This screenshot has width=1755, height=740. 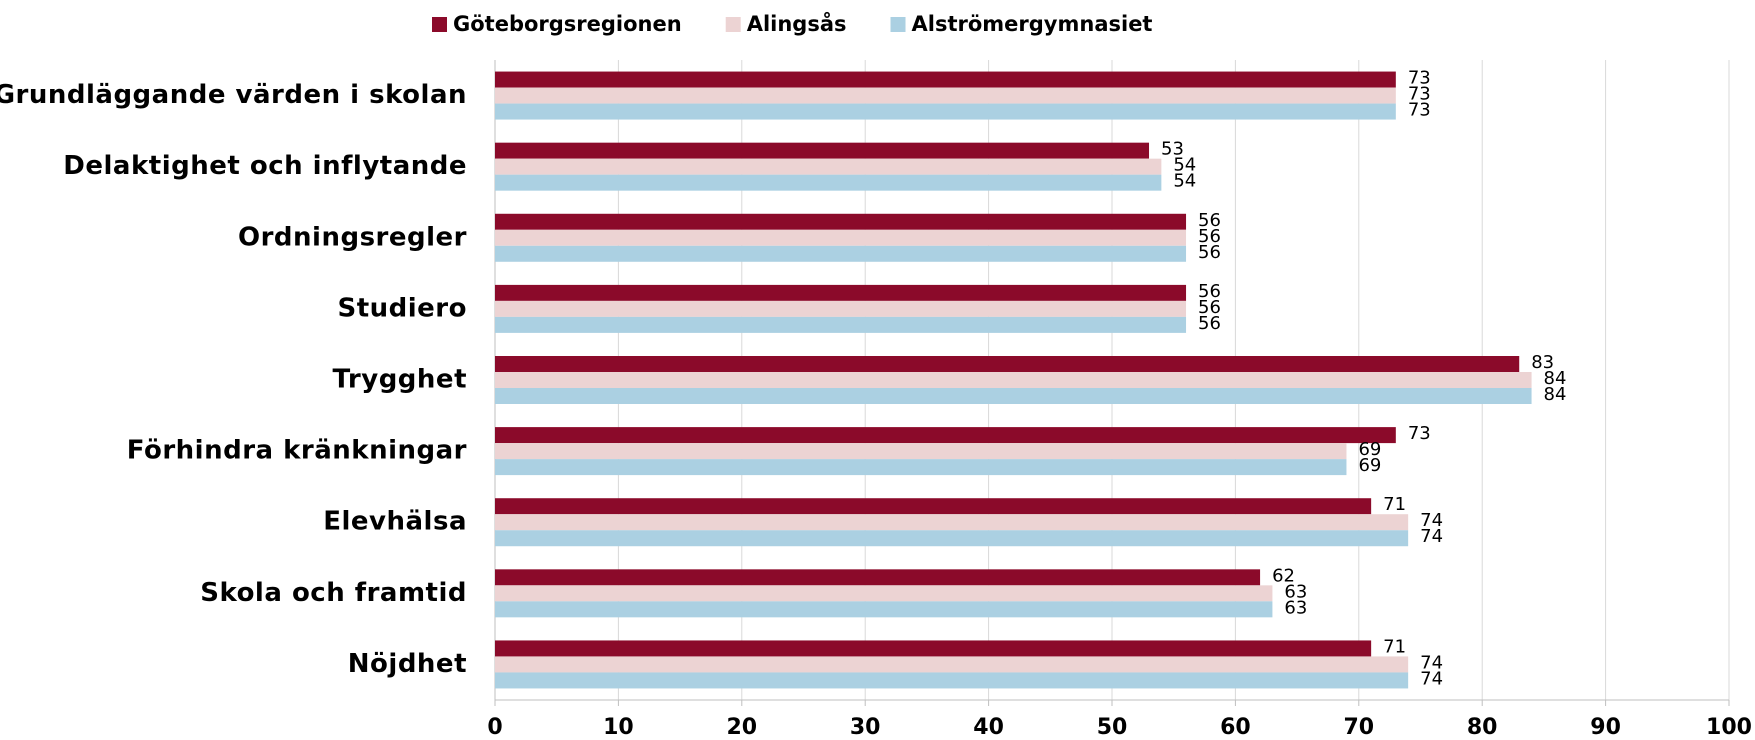 I want to click on value-label: 83, so click(x=1542, y=362).